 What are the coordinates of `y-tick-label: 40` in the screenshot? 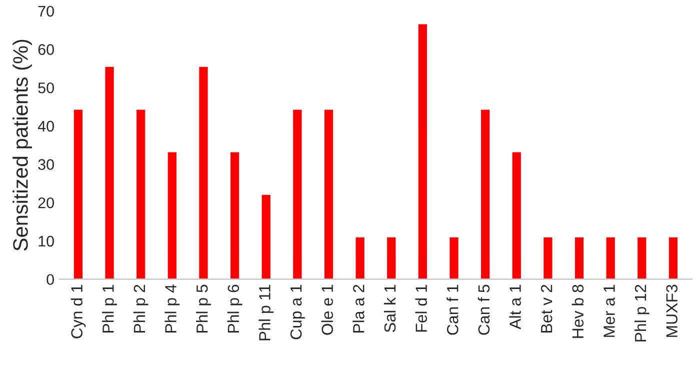 It's located at (46, 126).